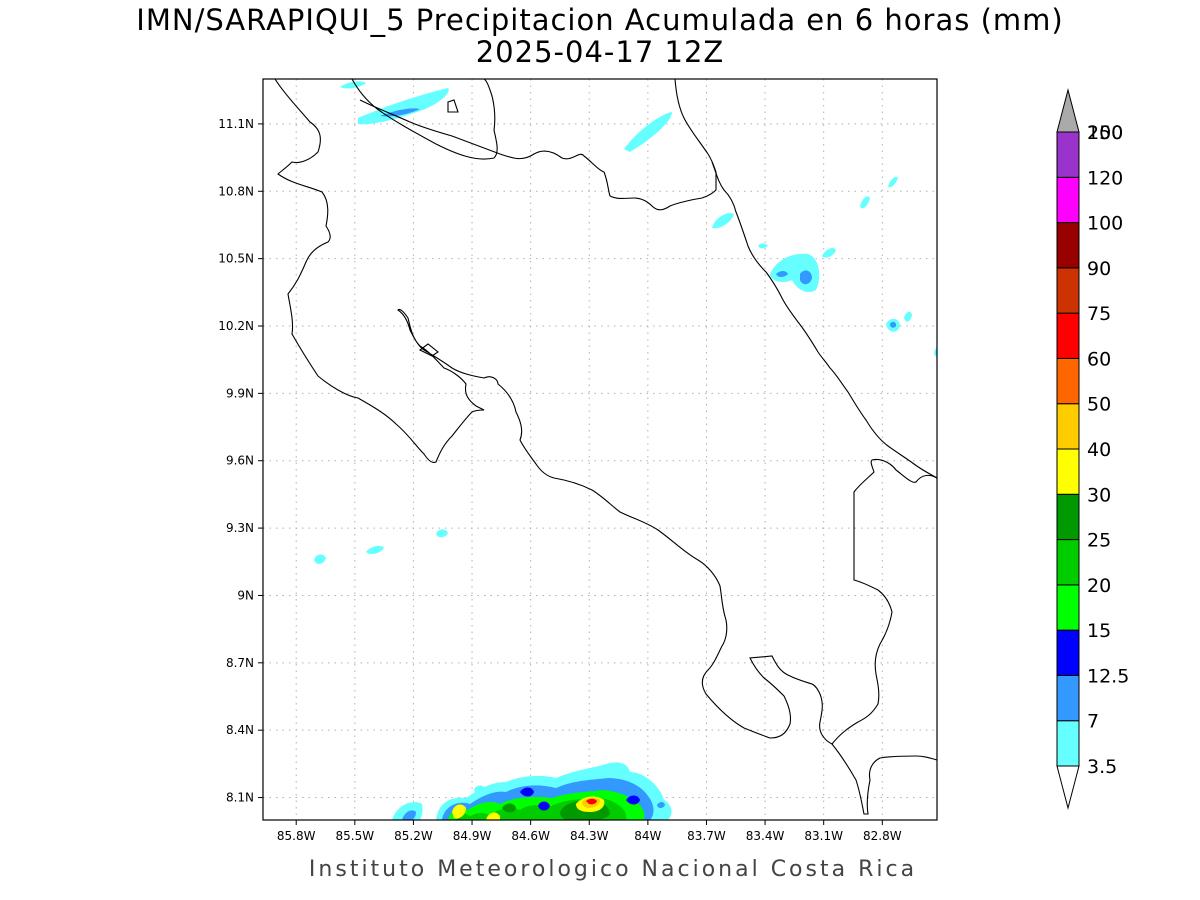  I want to click on map-subtitle: 2025-04-17 12Z, so click(600, 52).